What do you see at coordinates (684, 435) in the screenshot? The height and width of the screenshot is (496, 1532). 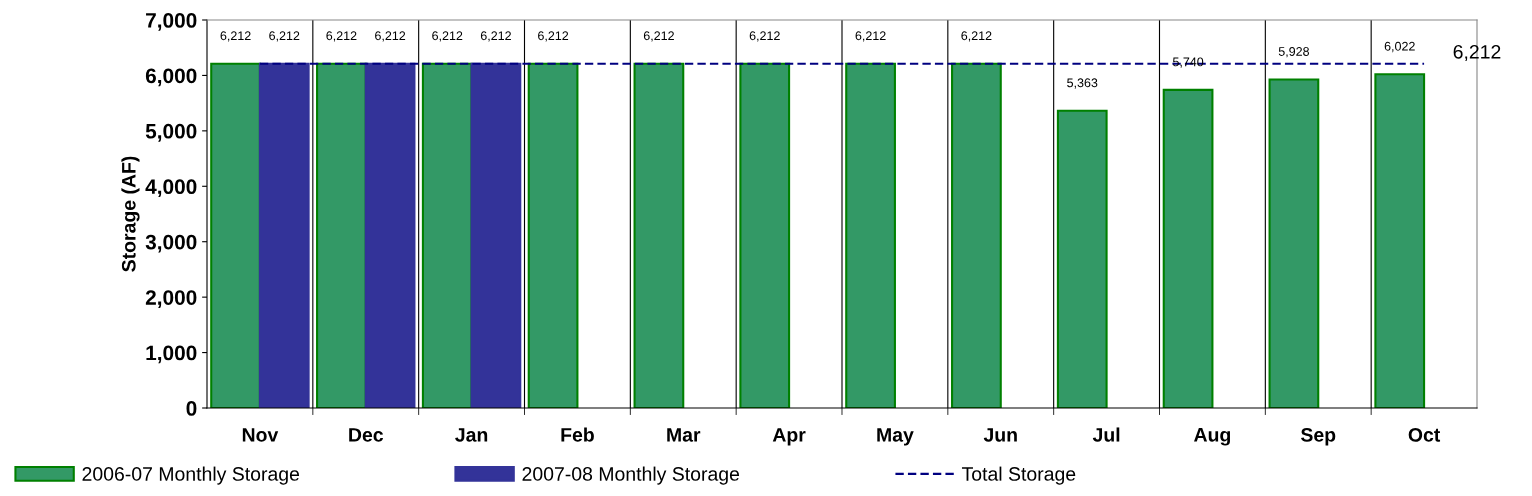 I see `x-tick-label: Mar` at bounding box center [684, 435].